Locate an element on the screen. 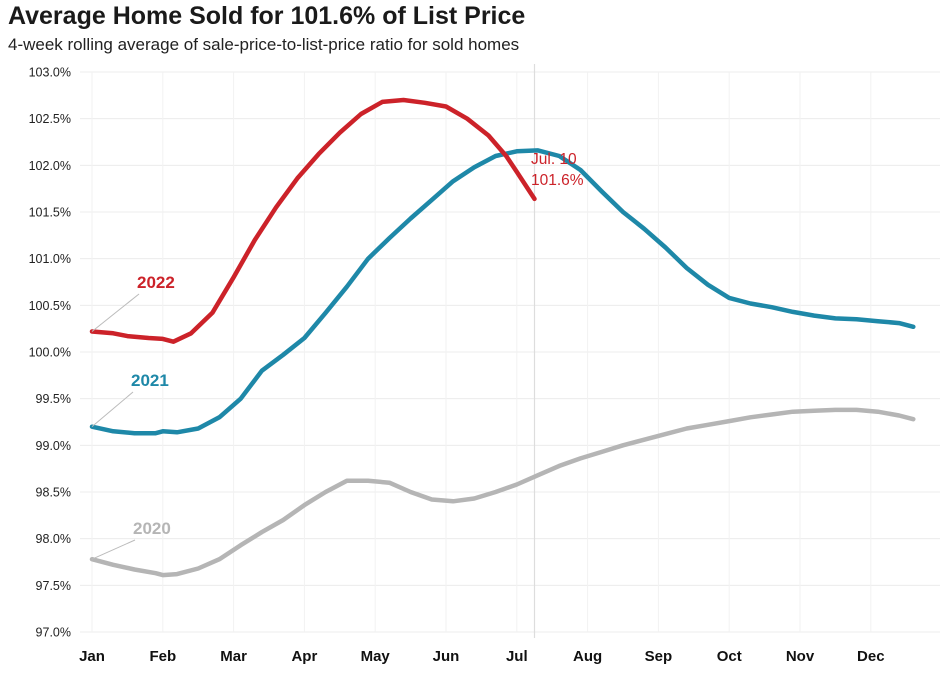 This screenshot has width=951, height=673. x-tick-label: Jan is located at coordinates (92, 656).